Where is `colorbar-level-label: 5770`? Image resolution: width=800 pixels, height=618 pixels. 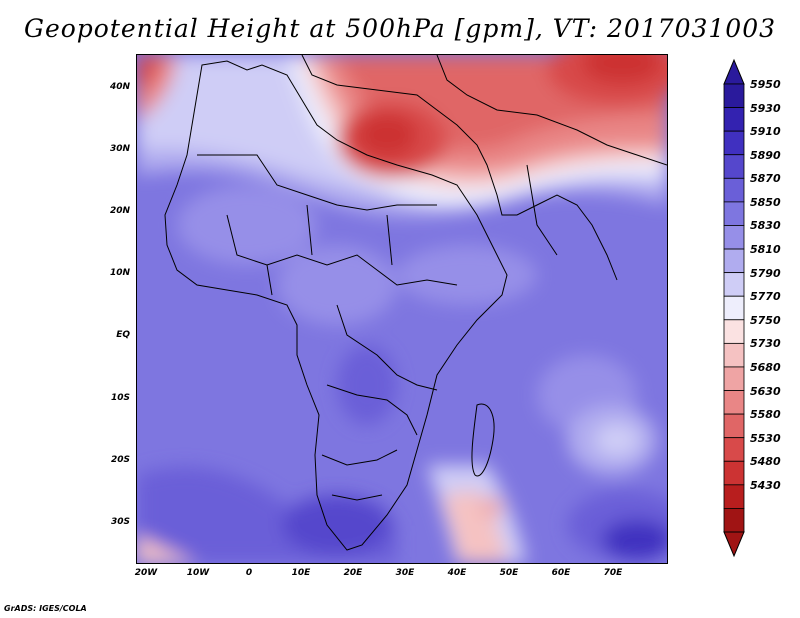
colorbar-level-label: 5770 is located at coordinates (765, 297).